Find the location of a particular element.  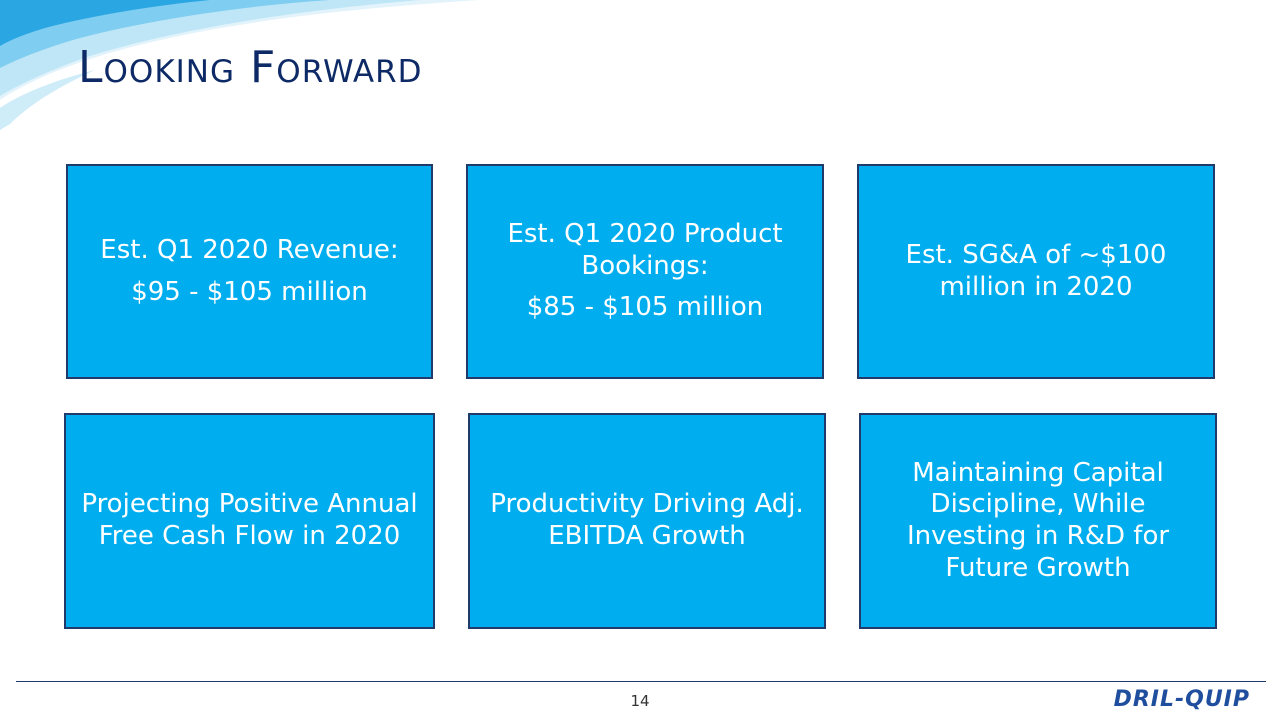

ebitda-text: Productivity Driving Adj. EBITDA Growth is located at coordinates (647, 520).